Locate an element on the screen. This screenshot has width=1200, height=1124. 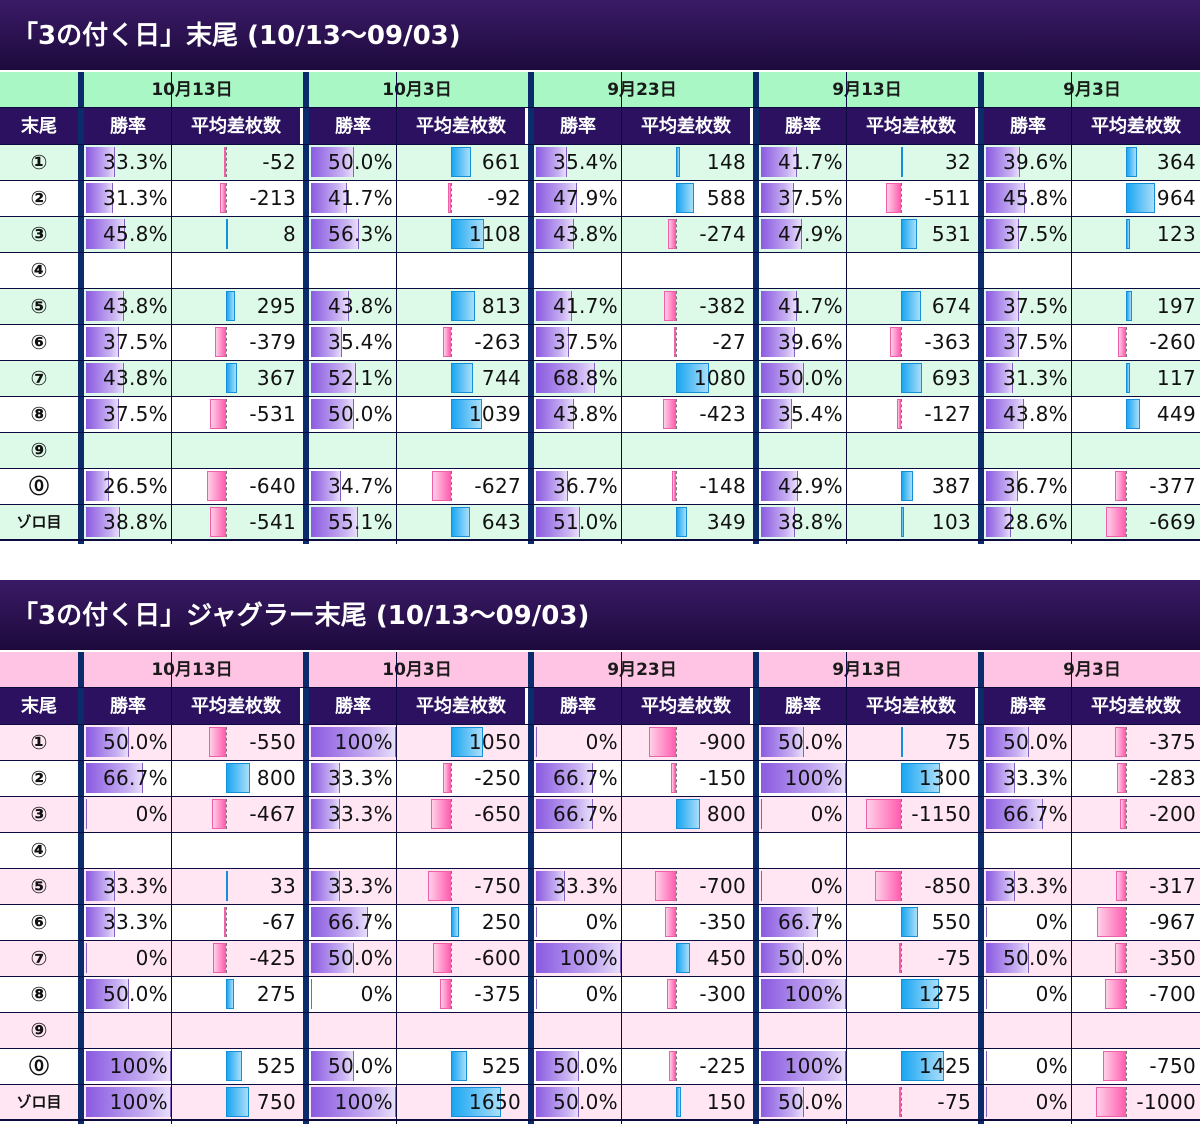
avg-diff-cell: -317 is located at coordinates (1136, 886).